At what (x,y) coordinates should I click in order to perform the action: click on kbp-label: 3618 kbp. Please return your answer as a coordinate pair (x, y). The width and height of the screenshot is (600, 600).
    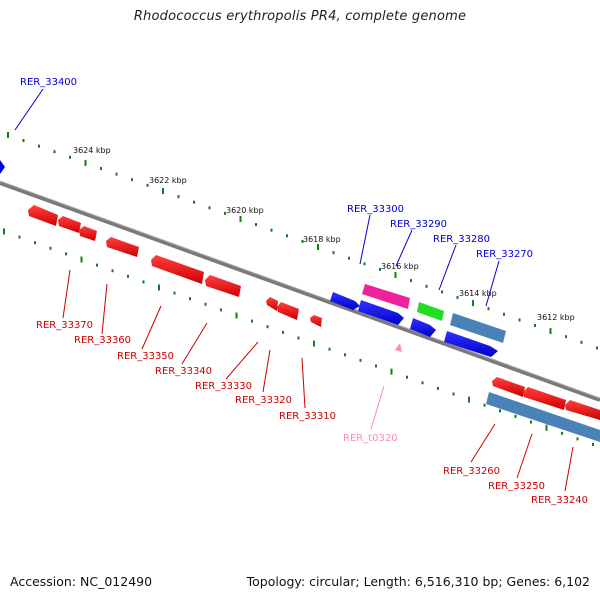
    Looking at the image, I should click on (322, 239).